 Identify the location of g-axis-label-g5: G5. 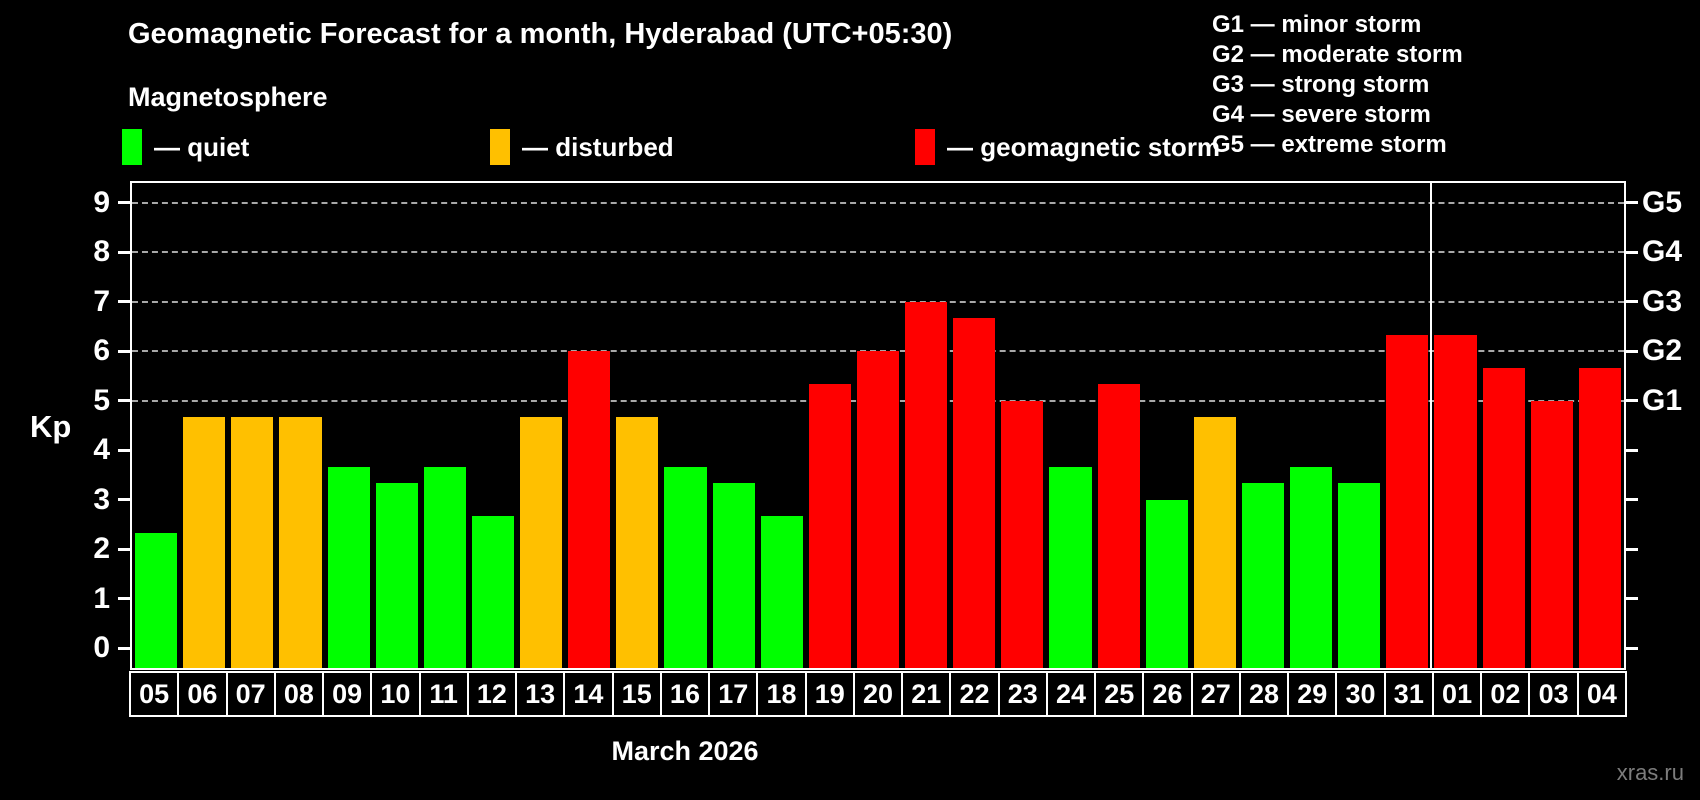
(1662, 202).